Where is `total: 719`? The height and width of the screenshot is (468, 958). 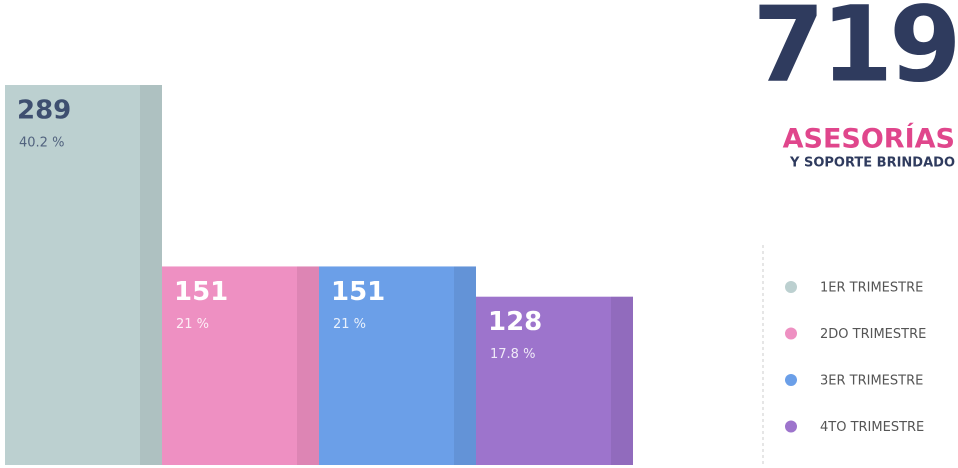 total: 719 is located at coordinates (854, 52).